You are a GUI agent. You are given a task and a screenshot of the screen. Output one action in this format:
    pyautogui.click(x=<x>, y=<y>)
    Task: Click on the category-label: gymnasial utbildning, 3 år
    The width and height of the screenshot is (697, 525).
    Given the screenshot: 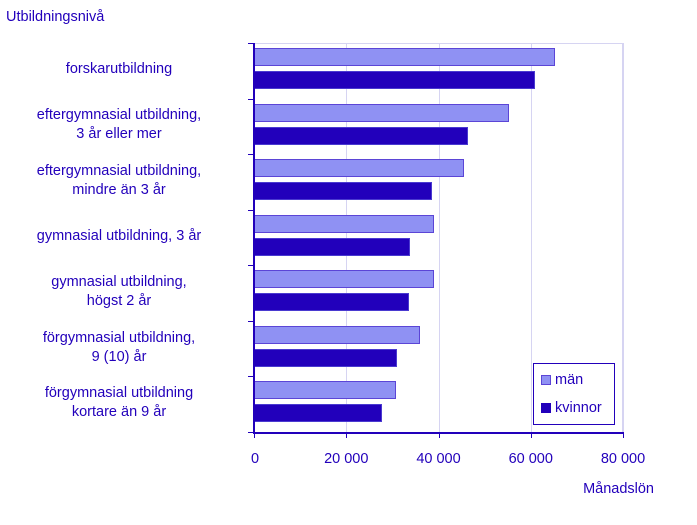 What is the action you would take?
    pyautogui.click(x=119, y=236)
    